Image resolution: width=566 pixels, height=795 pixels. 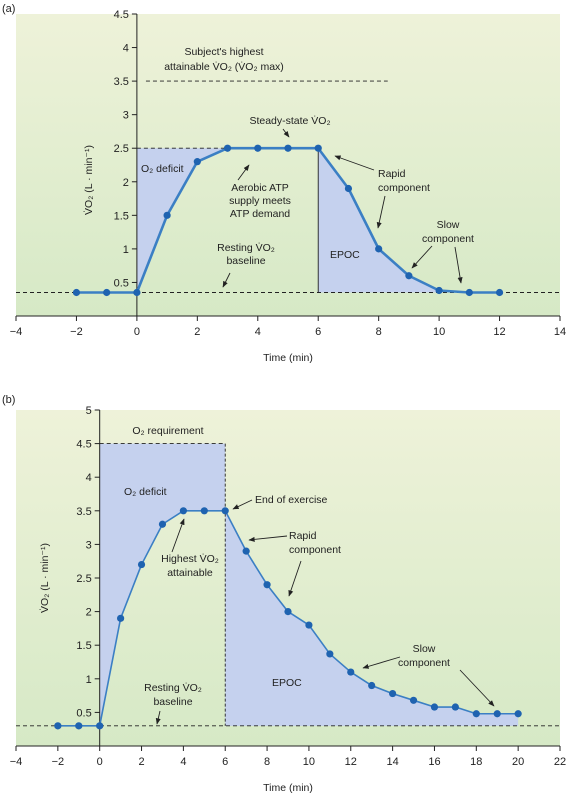 I want to click on panel-a-points, so click(x=288, y=220).